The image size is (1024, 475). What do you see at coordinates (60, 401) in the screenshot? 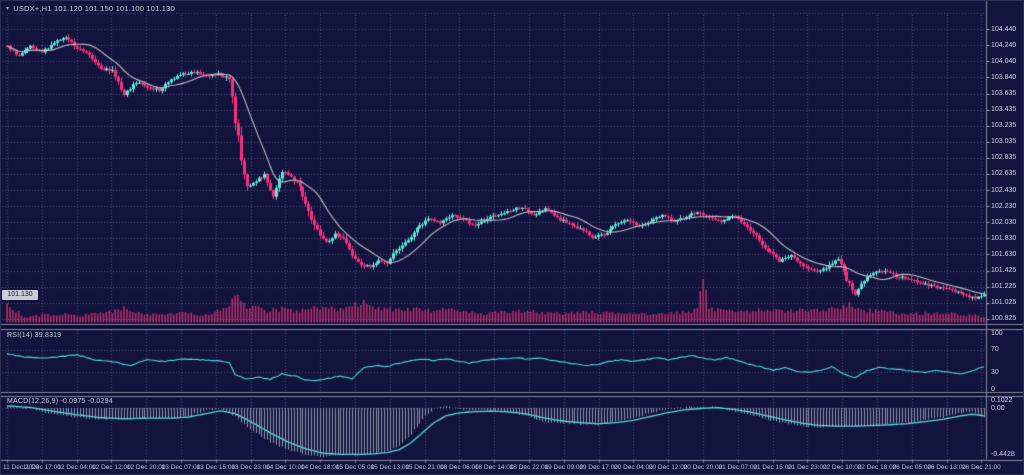
I see `macd-indicator-label: MACD(12,26,9) -0.0975 -0.0294` at bounding box center [60, 401].